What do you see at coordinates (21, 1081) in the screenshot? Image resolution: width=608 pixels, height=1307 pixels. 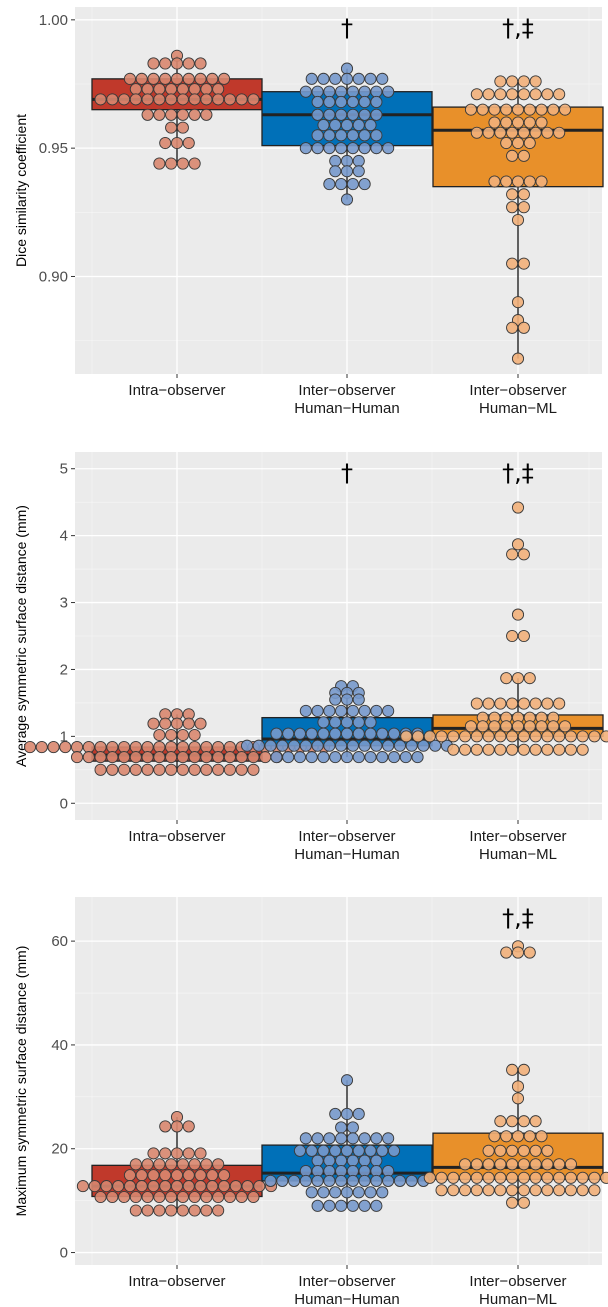 I see `y-axis-label: Maximum symmetric surface distance (mm)` at bounding box center [21, 1081].